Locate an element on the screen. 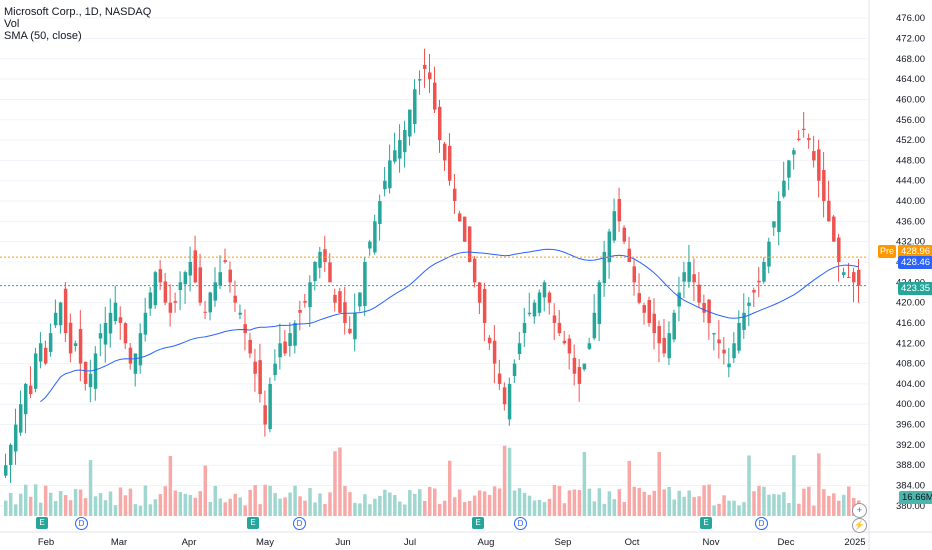 This screenshot has height=550, width=932. pre-market-price-tag: 428.96 is located at coordinates (915, 251).